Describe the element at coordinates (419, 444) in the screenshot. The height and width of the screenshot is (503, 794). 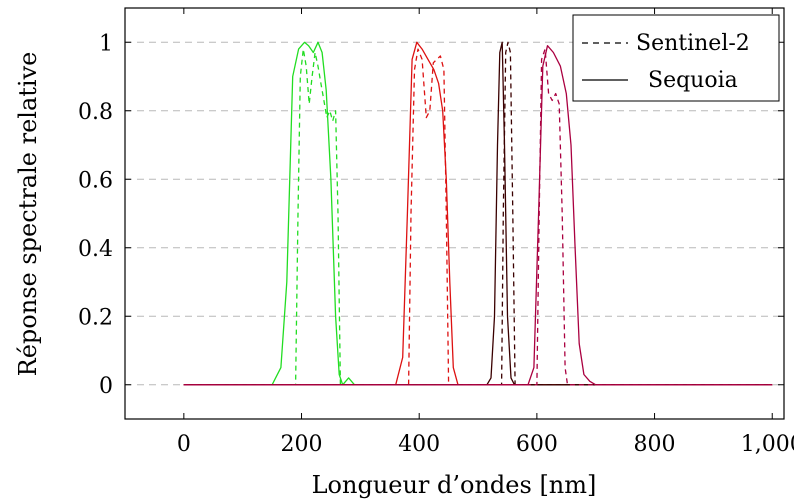
I see `x-tick-label: 400` at that location.